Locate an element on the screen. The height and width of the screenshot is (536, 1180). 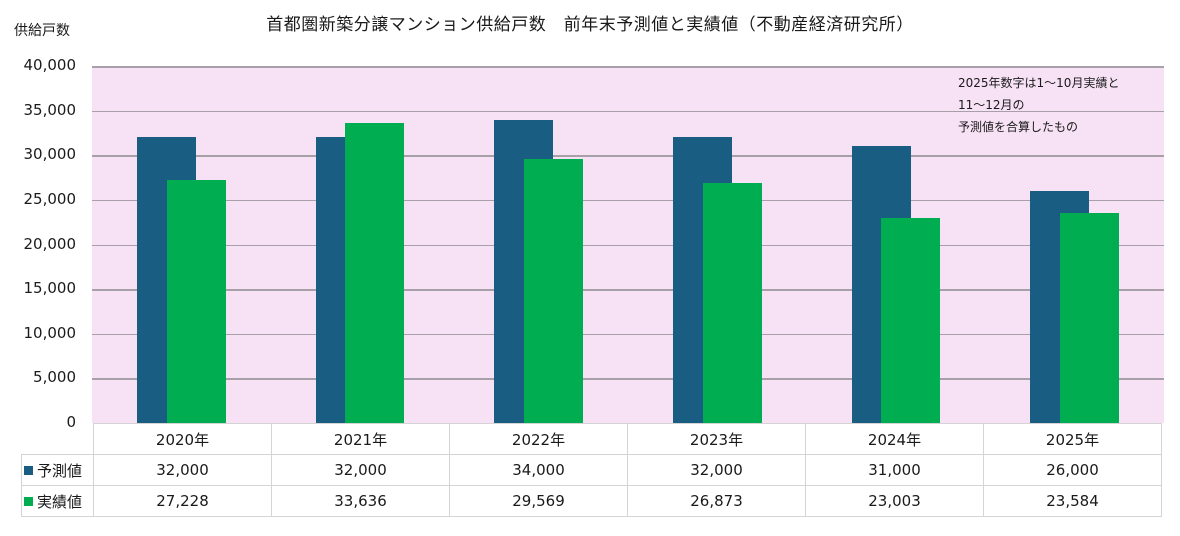
table-value-cell: 29,569 is located at coordinates (538, 501).